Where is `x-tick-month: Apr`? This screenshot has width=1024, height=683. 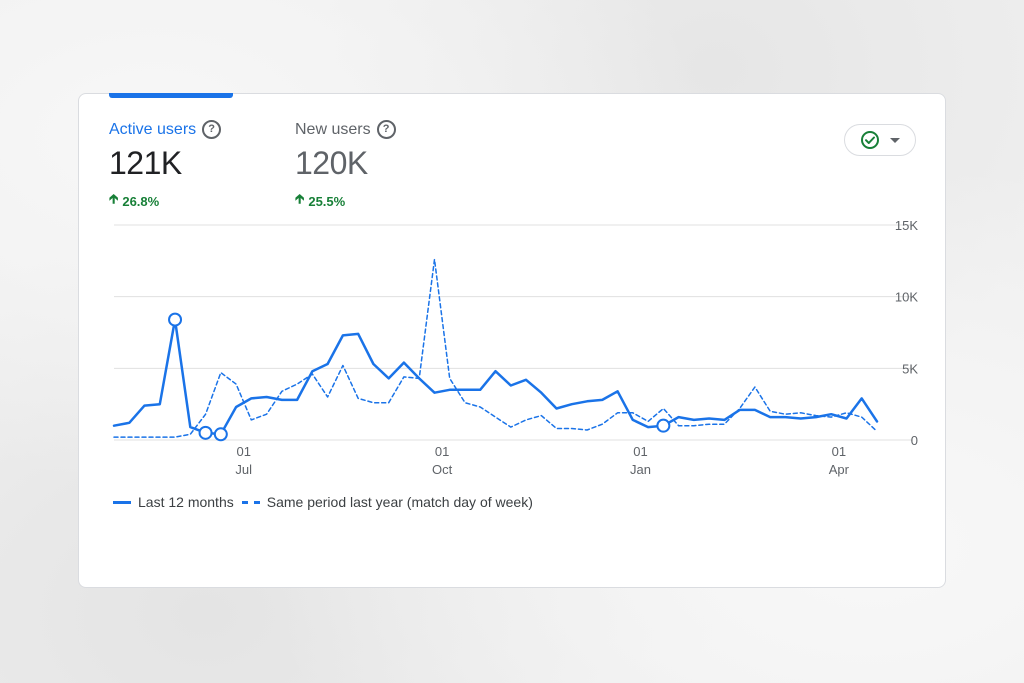 x-tick-month: Apr is located at coordinates (839, 469).